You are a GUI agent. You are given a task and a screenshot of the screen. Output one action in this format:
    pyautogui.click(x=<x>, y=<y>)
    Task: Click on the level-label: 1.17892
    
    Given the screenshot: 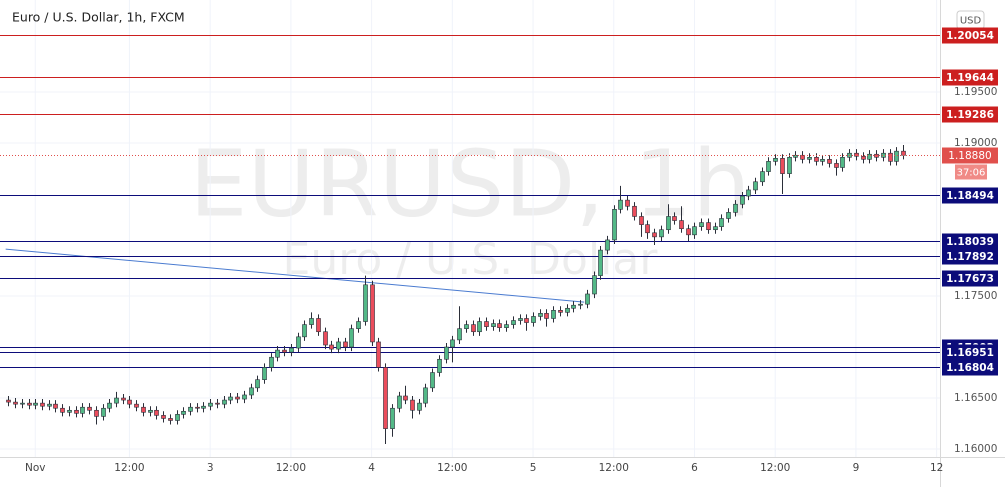 What is the action you would take?
    pyautogui.click(x=970, y=257)
    